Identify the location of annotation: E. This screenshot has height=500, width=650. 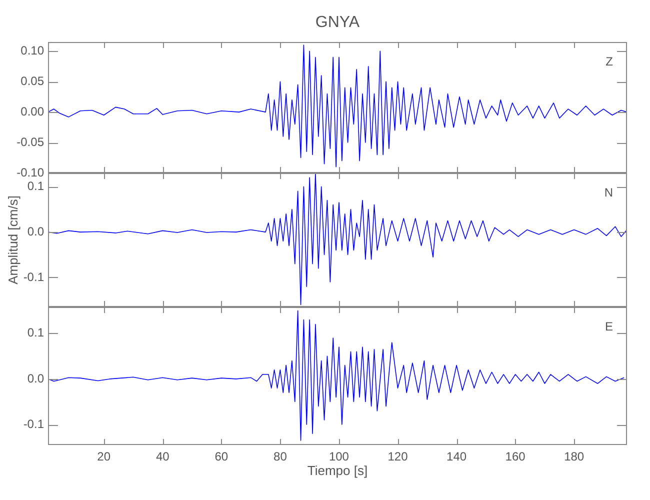
(608, 326).